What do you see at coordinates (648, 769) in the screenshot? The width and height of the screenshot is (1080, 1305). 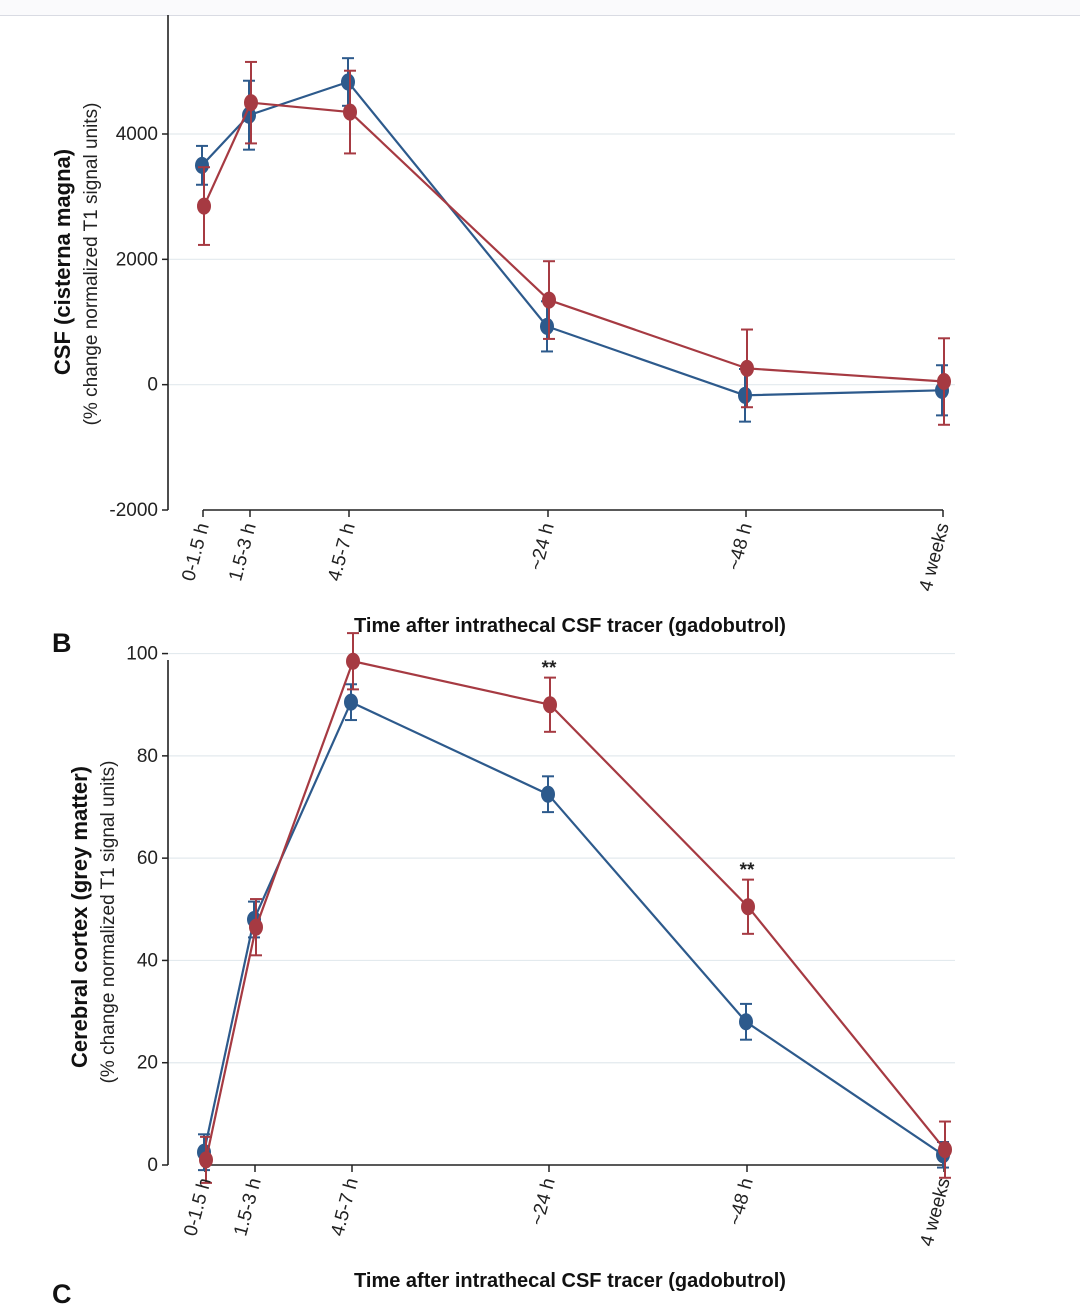 I see `cortex-annotations: ** **` at bounding box center [648, 769].